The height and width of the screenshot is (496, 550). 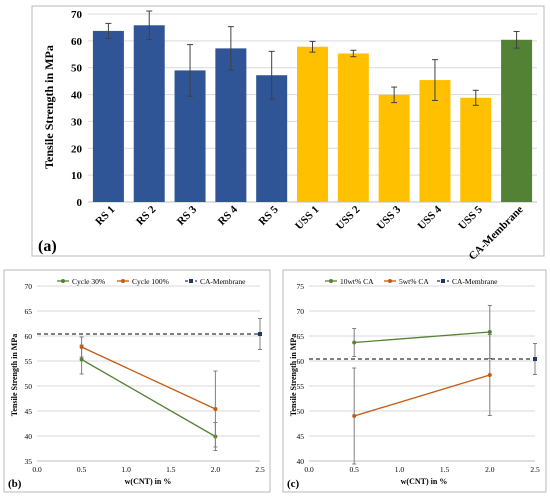 I want to click on legend-label: Cycle 100%, so click(x=150, y=281).